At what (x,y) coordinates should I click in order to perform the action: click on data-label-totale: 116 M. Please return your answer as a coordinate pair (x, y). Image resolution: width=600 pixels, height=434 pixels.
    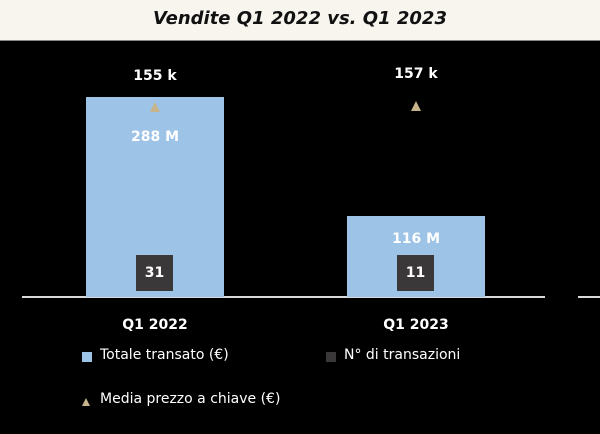
    Looking at the image, I should click on (416, 239).